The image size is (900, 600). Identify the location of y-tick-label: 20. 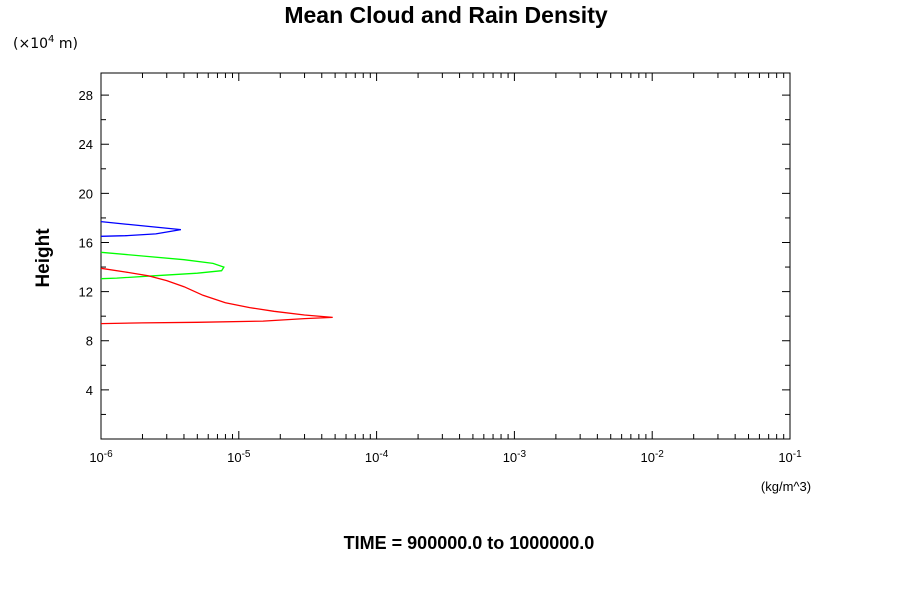
(86, 193).